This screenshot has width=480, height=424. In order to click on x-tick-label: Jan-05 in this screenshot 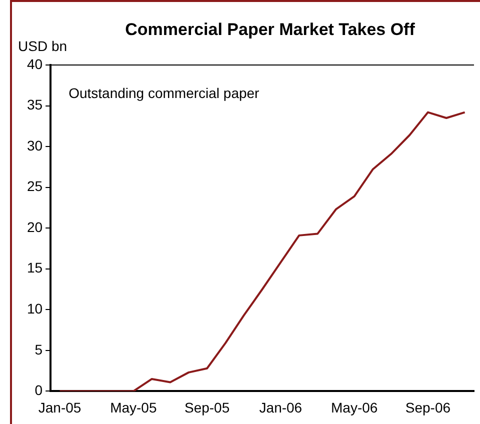, I will do `click(60, 407)`.